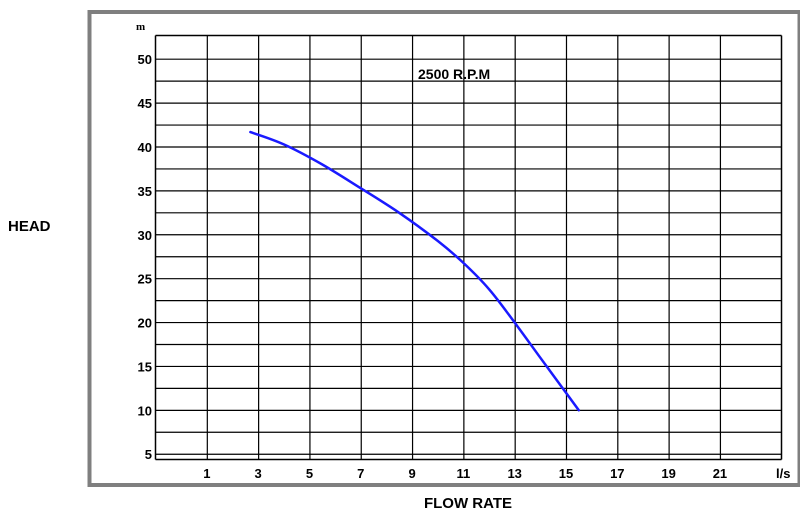 The height and width of the screenshot is (514, 800). What do you see at coordinates (360, 473) in the screenshot?
I see `x-tick-label: 7` at bounding box center [360, 473].